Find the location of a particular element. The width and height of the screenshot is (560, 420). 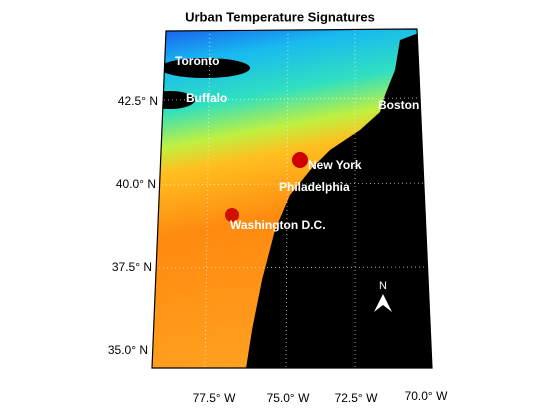

city-label: Washington D.C. is located at coordinates (278, 225).